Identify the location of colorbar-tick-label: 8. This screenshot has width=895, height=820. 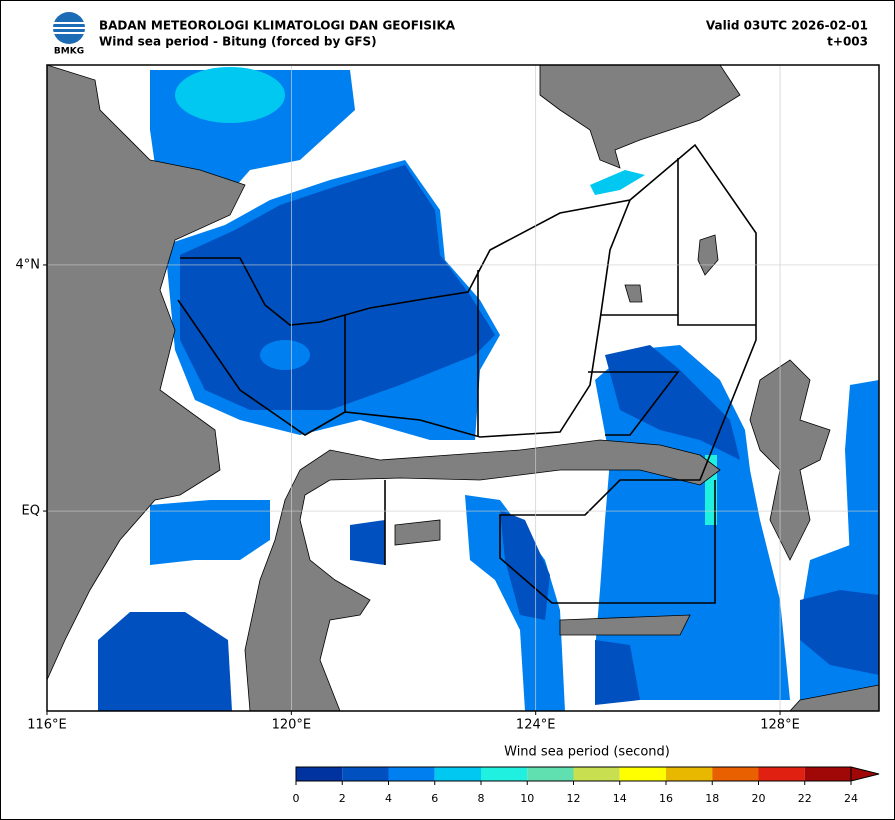
(481, 798).